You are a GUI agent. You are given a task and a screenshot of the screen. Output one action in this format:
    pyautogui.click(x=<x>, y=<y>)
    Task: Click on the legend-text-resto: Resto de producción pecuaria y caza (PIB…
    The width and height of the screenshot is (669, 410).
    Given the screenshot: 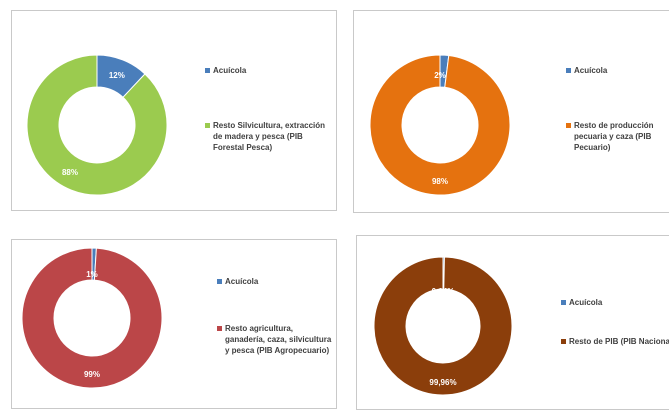 What is the action you would take?
    pyautogui.click(x=614, y=136)
    